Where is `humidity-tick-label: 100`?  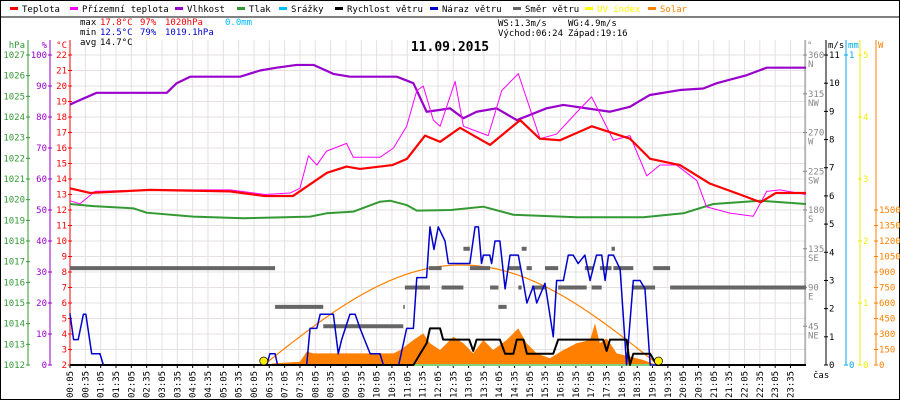
humidity-tick-label: 100 is located at coordinates (39, 56).